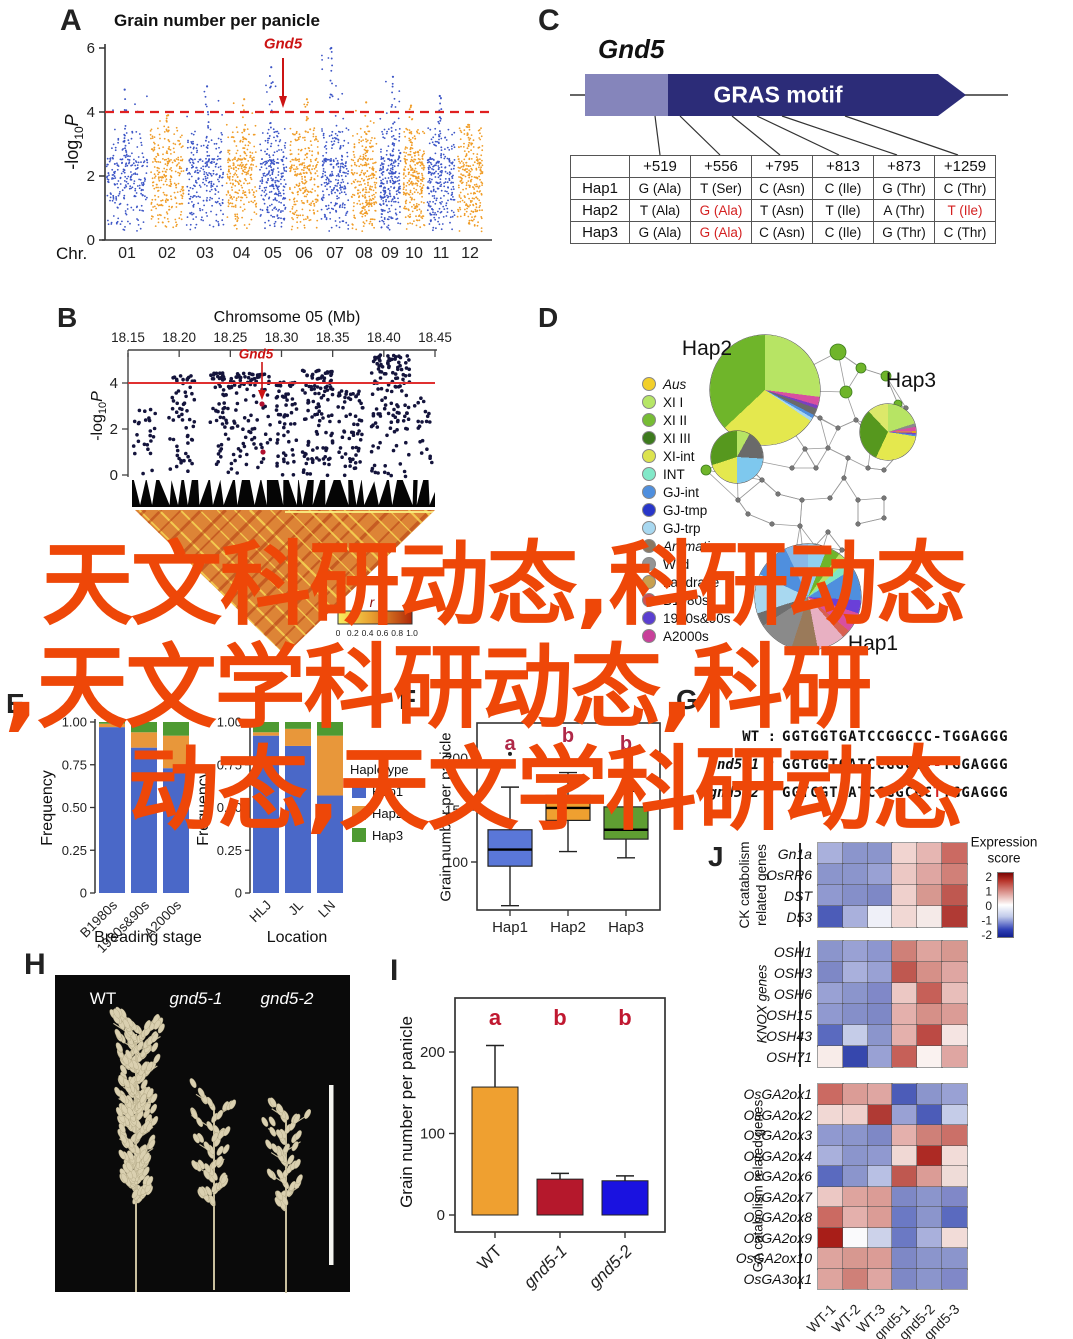  Describe the element at coordinates (664, 384) in the screenshot. I see `legend-item-Aus: Aus` at that location.